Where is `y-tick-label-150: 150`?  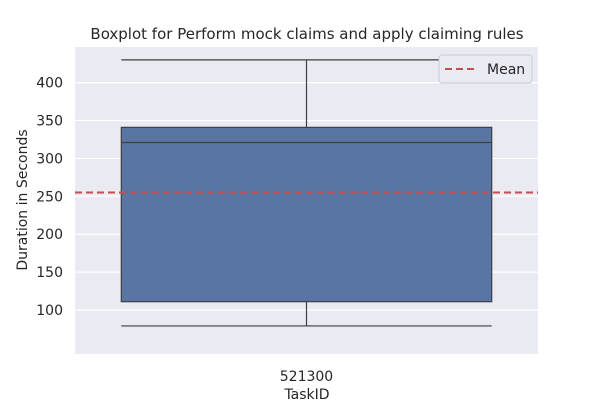 y-tick-label-150: 150 is located at coordinates (49, 273).